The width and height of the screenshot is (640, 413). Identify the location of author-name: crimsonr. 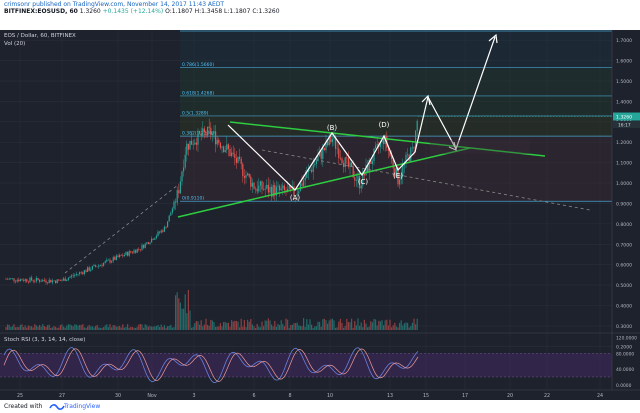
(17, 4).